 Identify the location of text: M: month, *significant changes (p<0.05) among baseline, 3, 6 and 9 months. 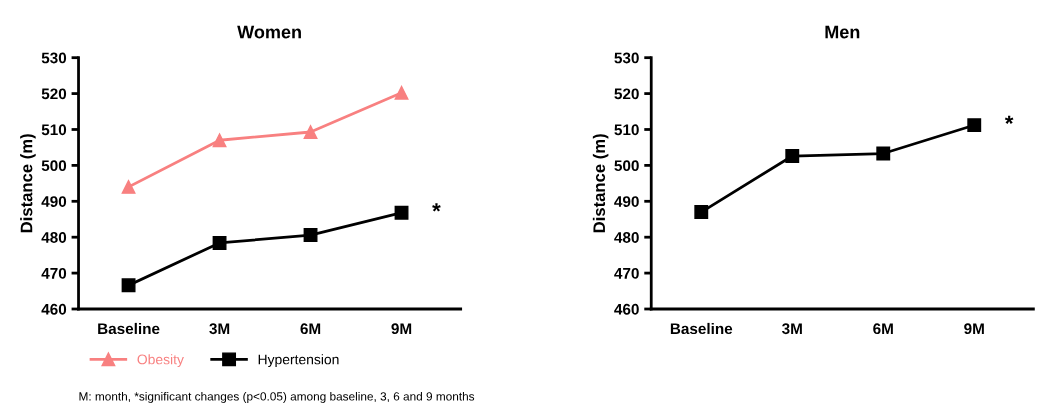
(277, 397).